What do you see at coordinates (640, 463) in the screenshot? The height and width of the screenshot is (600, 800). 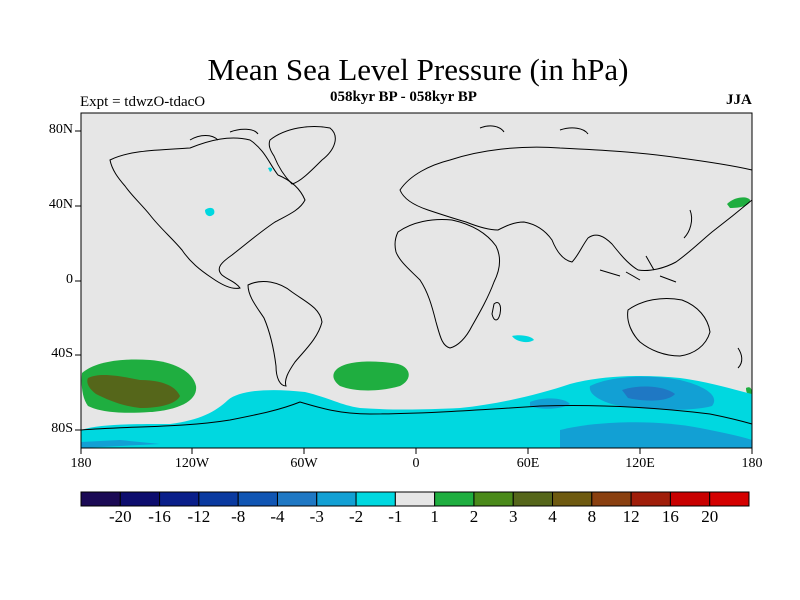 I see `lon-label-5: 120E` at bounding box center [640, 463].